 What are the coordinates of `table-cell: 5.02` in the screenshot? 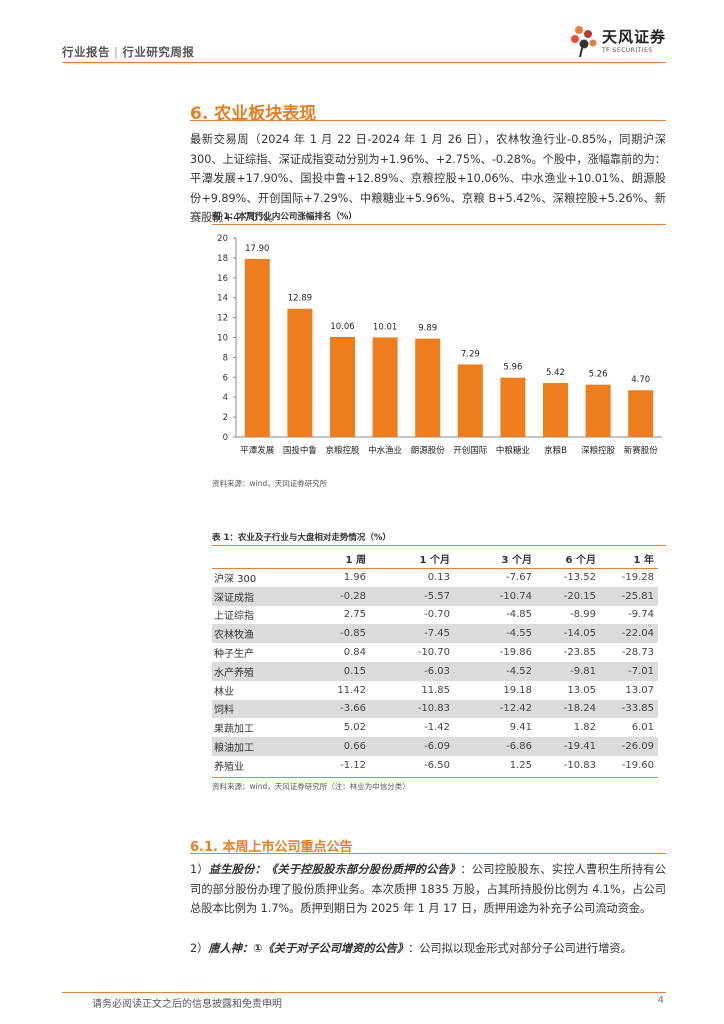 It's located at (354, 728).